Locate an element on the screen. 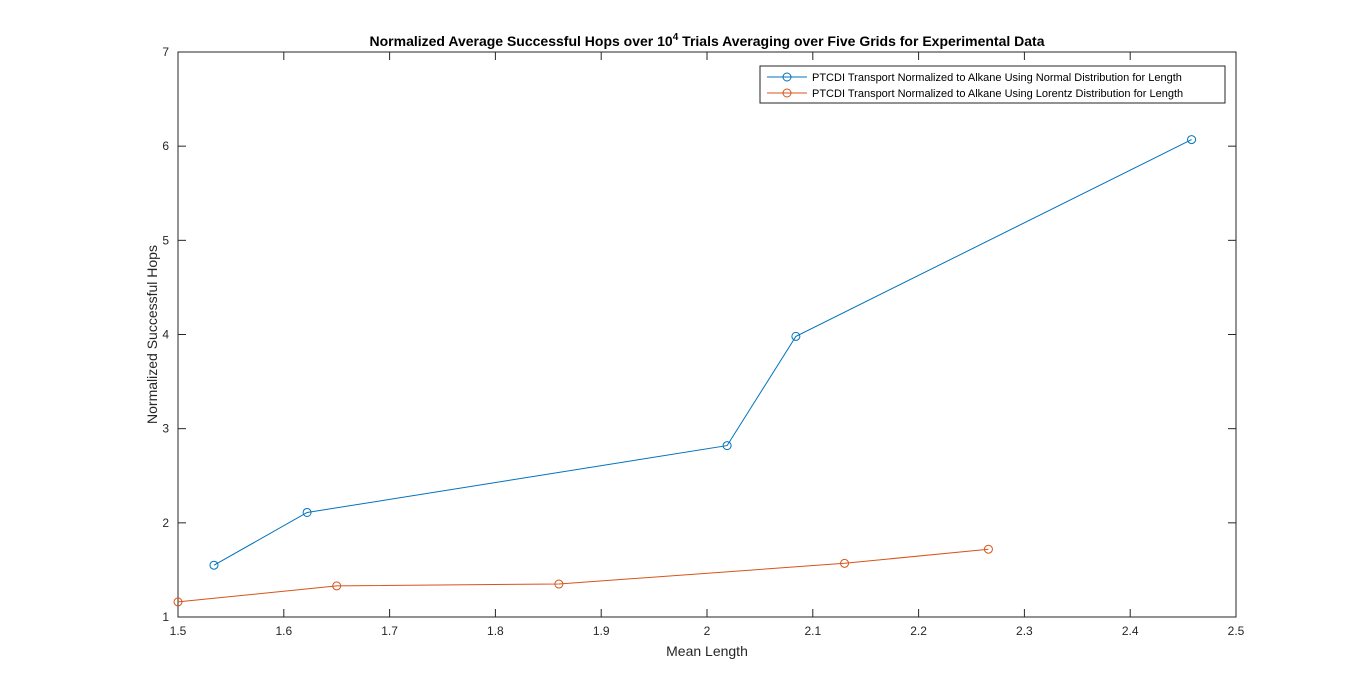 This screenshot has width=1366, height=692. x-tick-label: 1.6 is located at coordinates (283, 631).